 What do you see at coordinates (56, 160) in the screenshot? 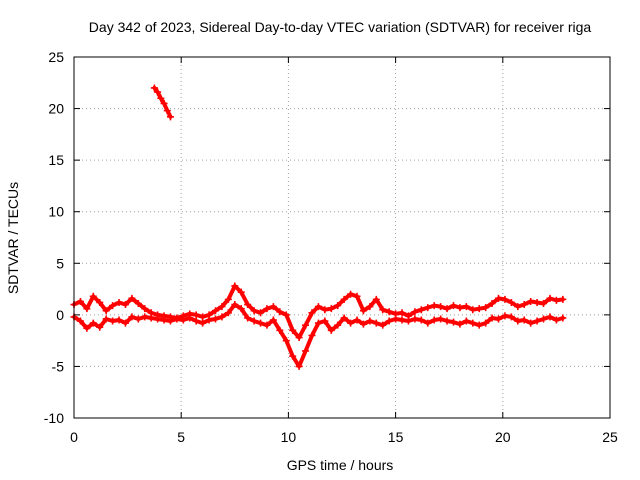
I see `y-tick-label: 15` at bounding box center [56, 160].